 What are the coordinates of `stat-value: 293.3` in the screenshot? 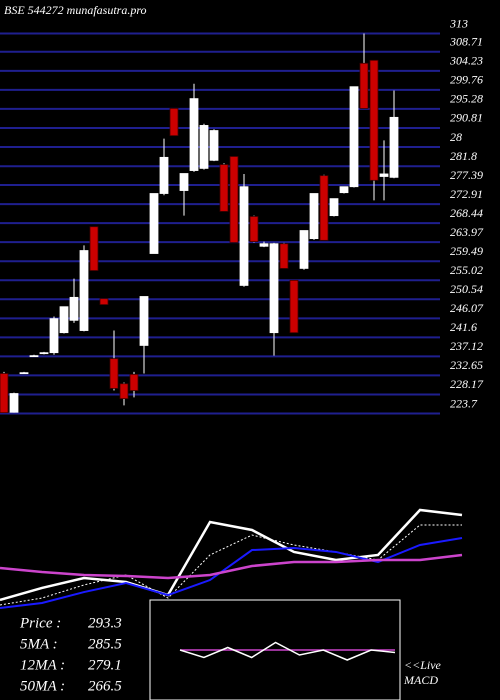 It's located at (105, 623).